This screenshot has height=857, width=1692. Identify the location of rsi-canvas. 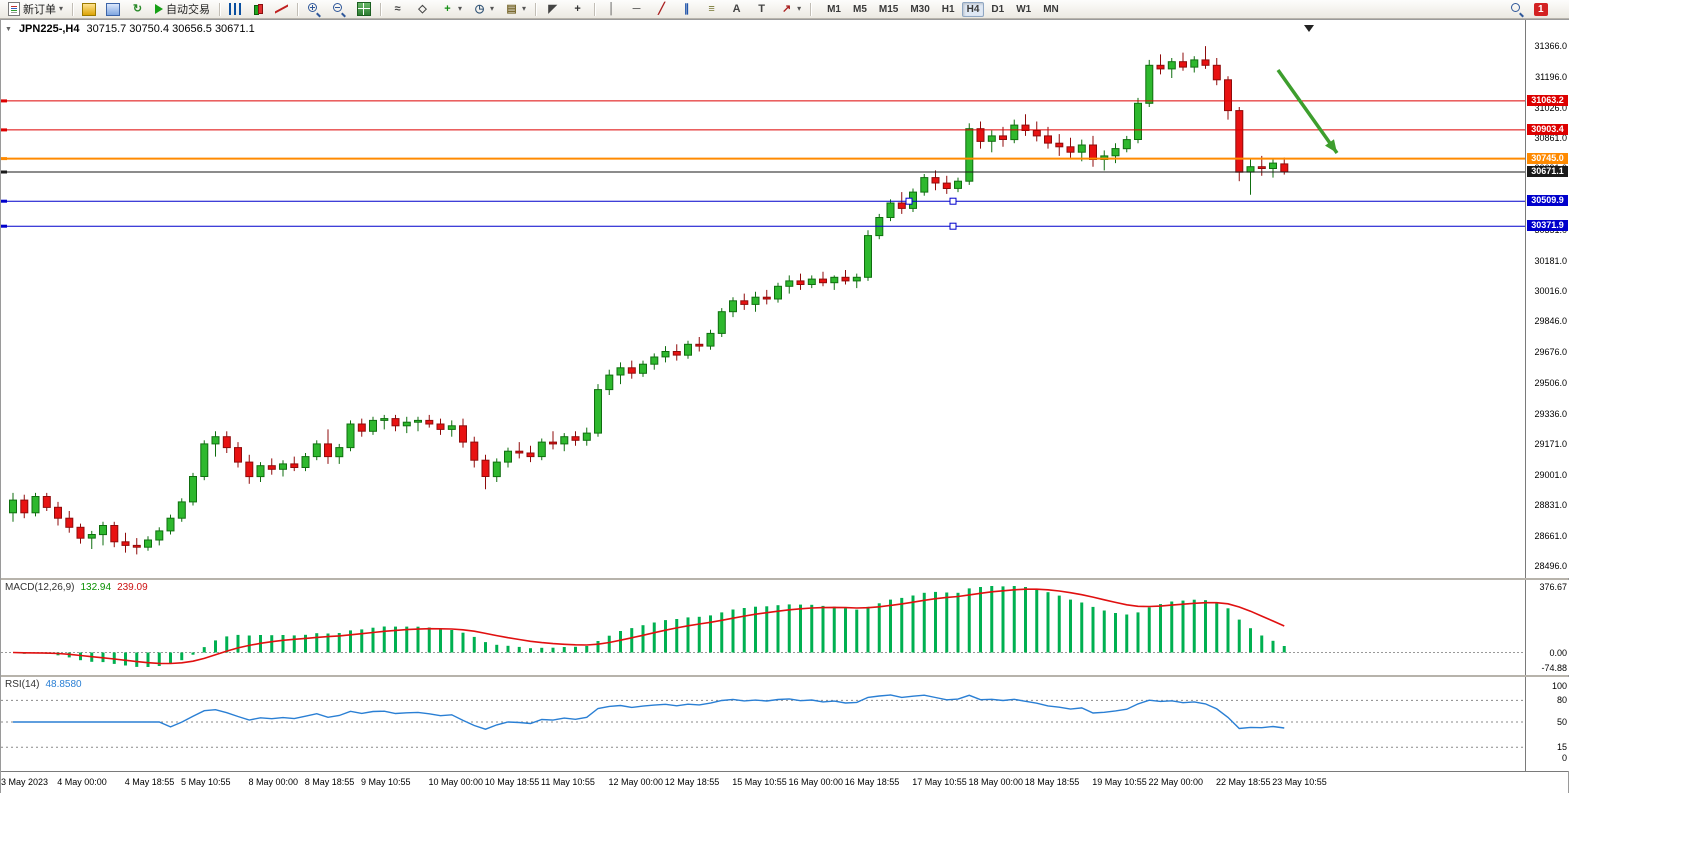
(763, 724).